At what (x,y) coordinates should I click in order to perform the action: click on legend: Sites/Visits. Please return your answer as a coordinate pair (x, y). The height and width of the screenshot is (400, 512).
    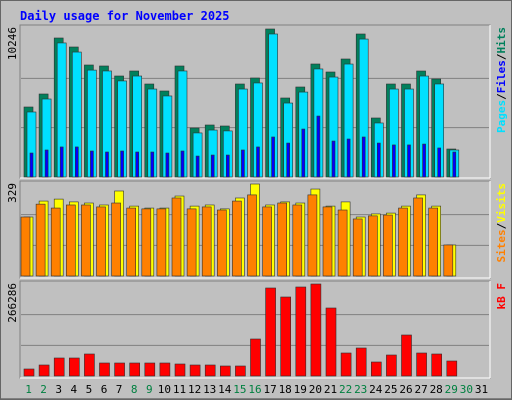
    Looking at the image, I should click on (501, 223).